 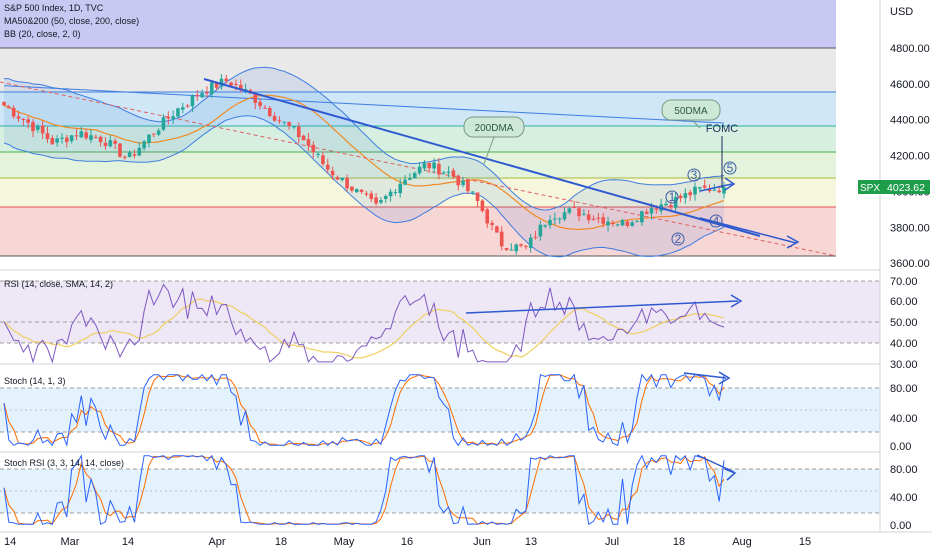 What do you see at coordinates (71, 21) in the screenshot?
I see `ma-legend: MA50&200 (50, close, 200, close)` at bounding box center [71, 21].